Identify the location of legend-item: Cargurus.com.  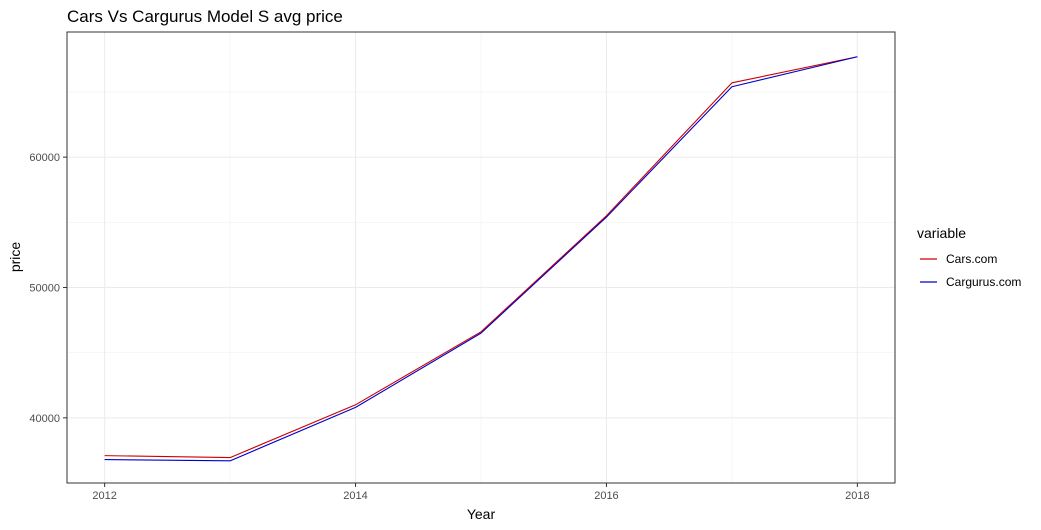
(970, 282).